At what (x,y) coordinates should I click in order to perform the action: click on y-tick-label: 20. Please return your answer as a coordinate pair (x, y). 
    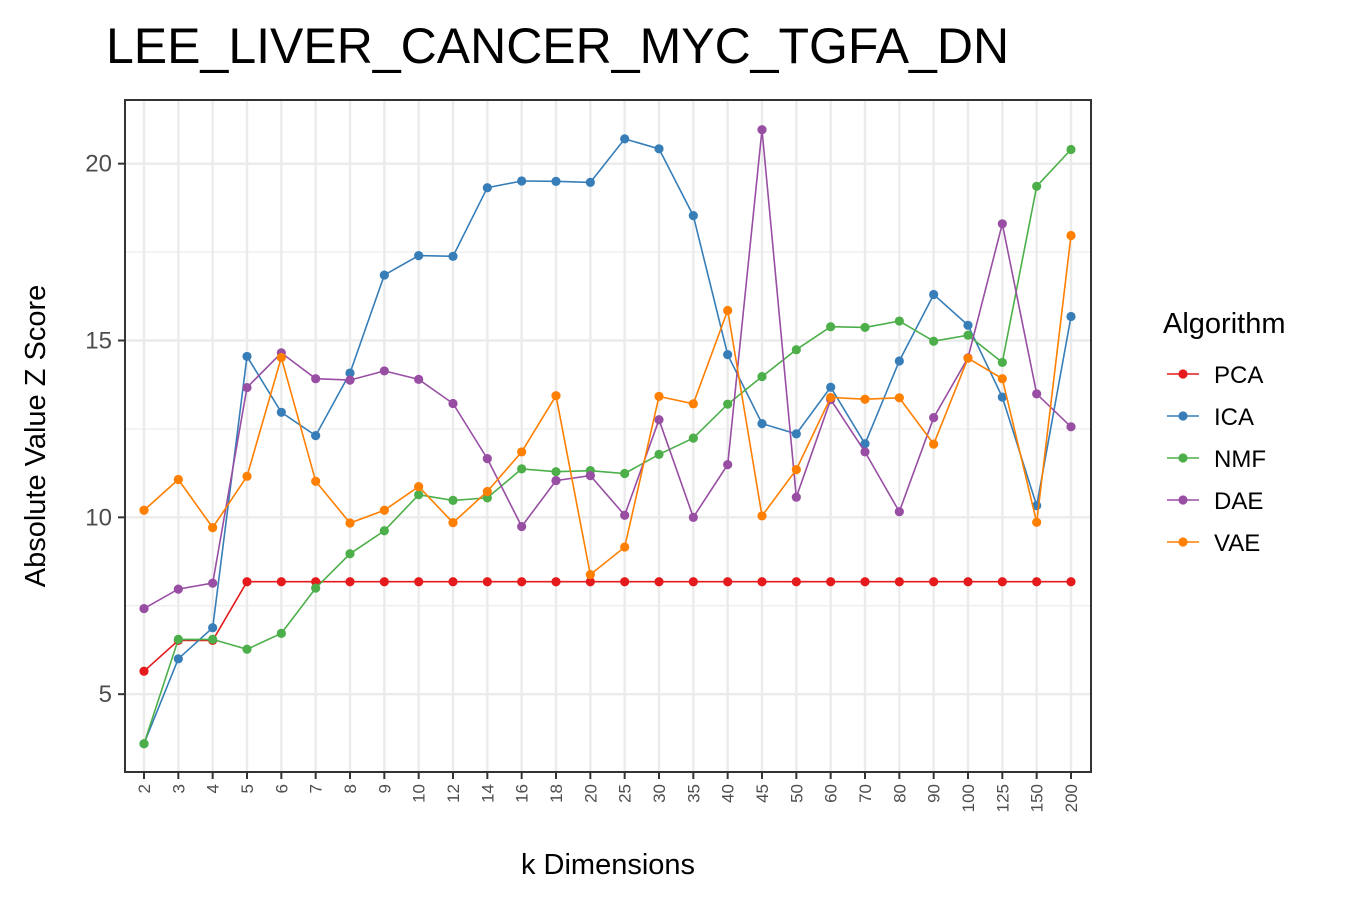
    Looking at the image, I should click on (98, 164).